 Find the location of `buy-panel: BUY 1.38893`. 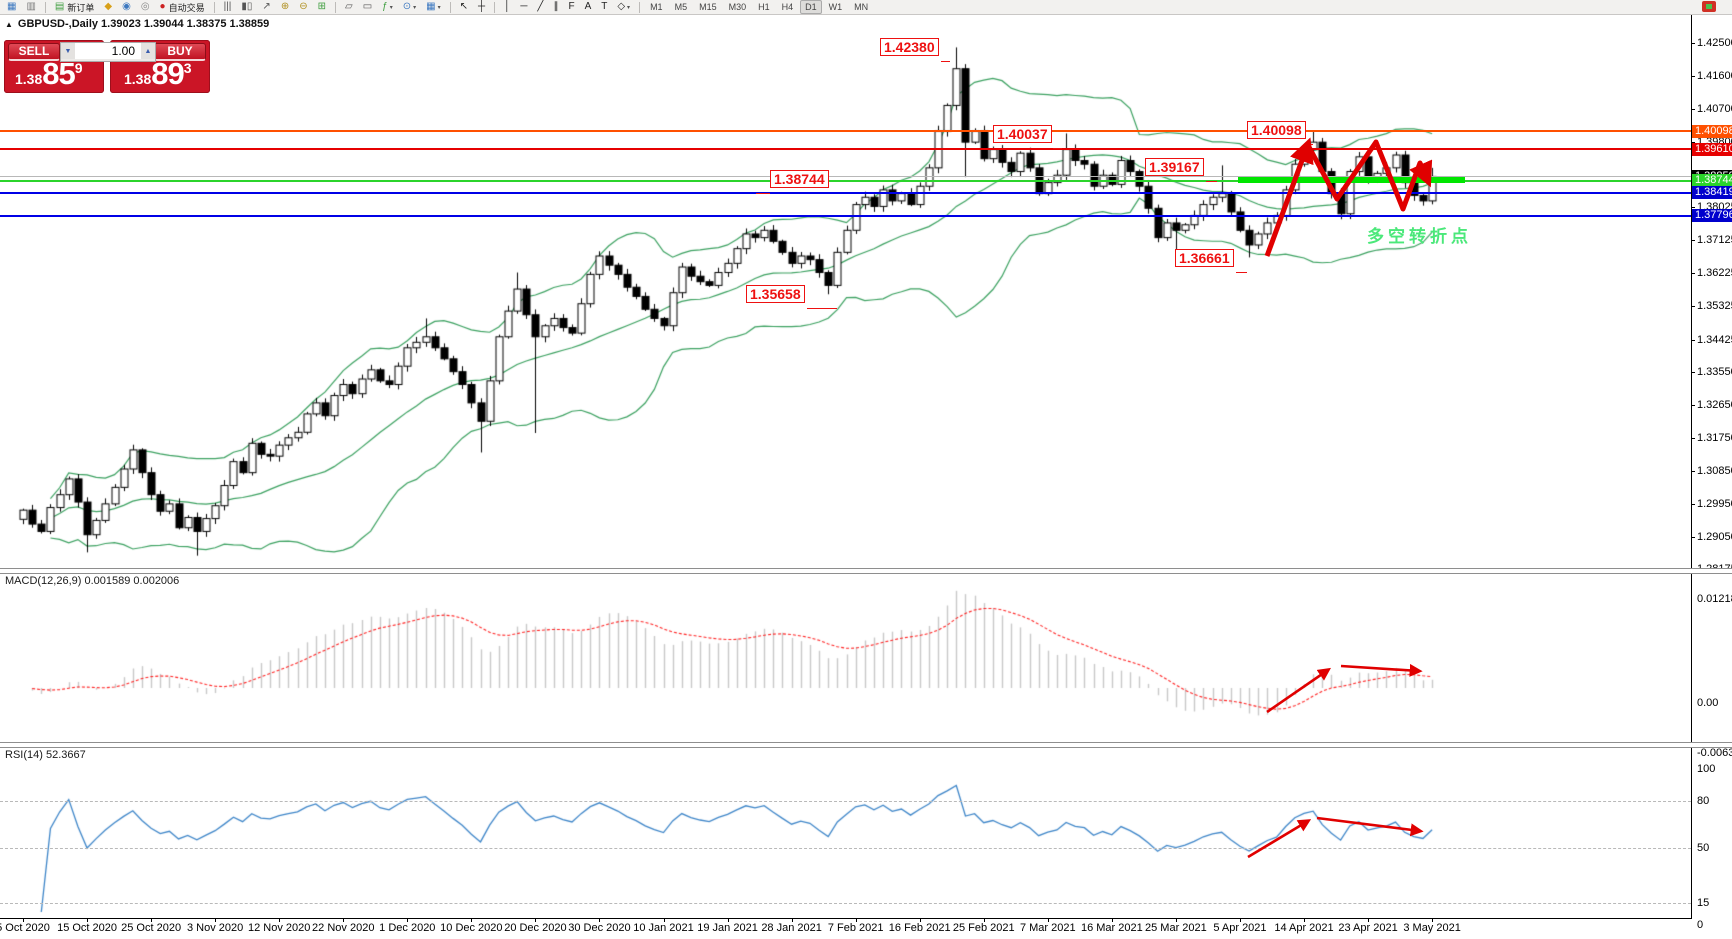

buy-panel: BUY 1.38893 is located at coordinates (160, 66).